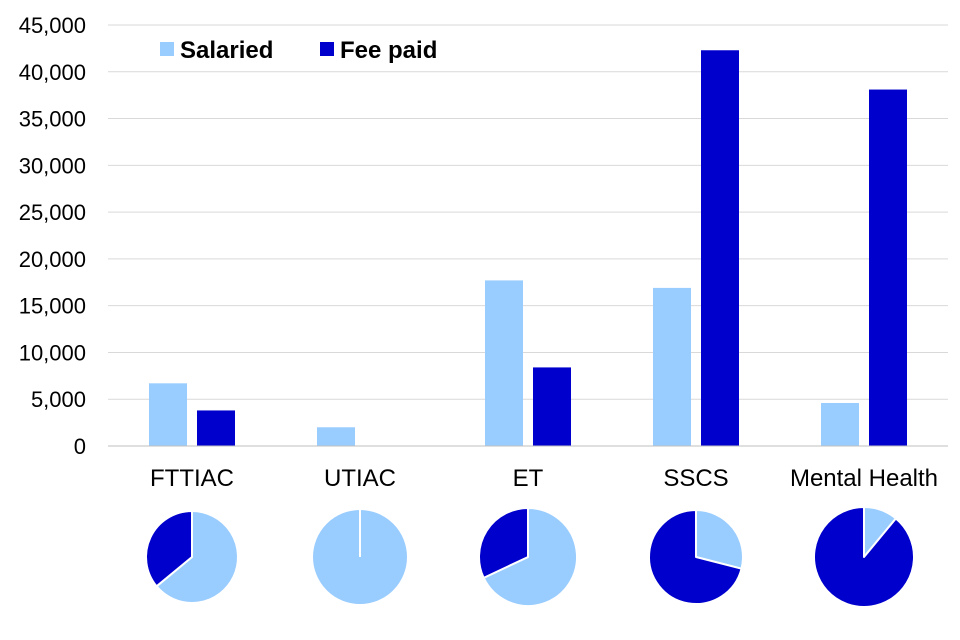 The width and height of the screenshot is (960, 640). I want to click on bar-fee-paid-sscs, so click(720, 248).